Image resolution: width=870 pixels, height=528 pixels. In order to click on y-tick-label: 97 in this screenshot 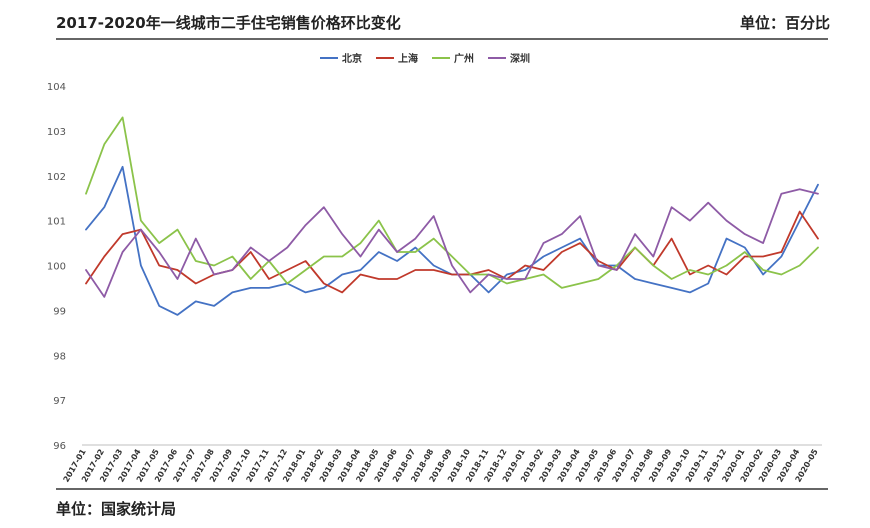, I will do `click(59, 401)`.